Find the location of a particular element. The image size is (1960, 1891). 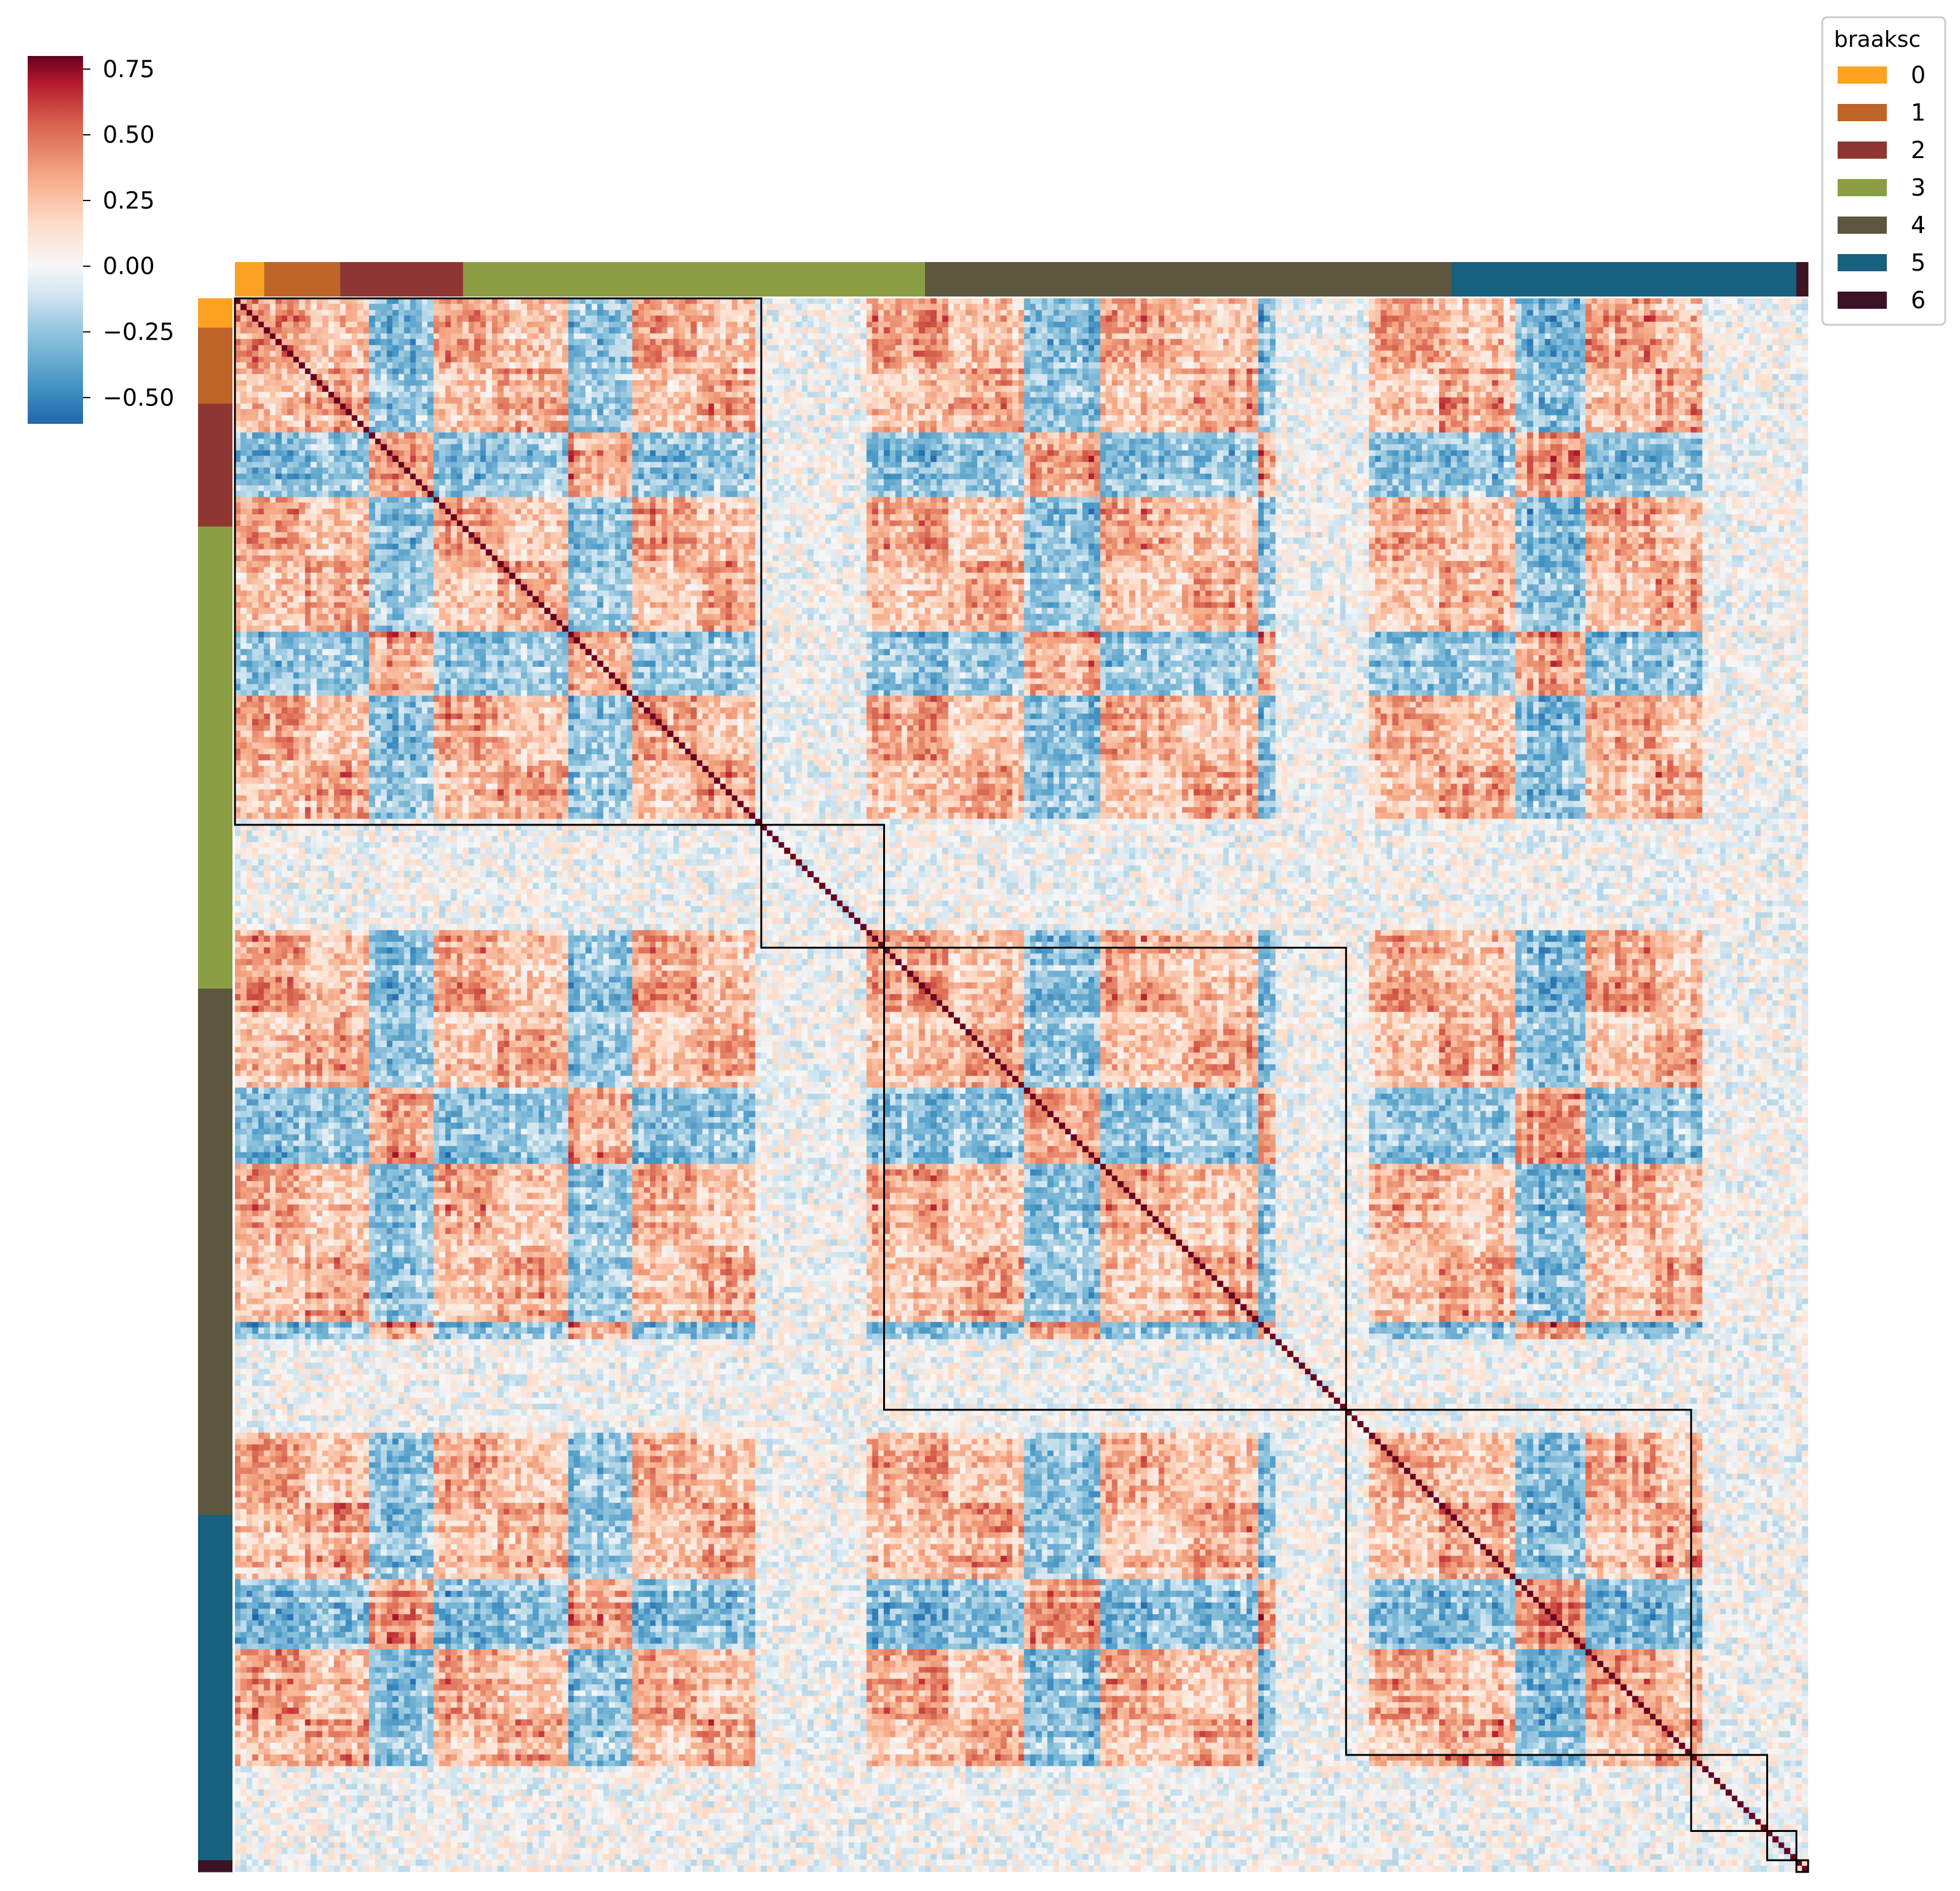

legend-label-1: 1 is located at coordinates (1918, 112).